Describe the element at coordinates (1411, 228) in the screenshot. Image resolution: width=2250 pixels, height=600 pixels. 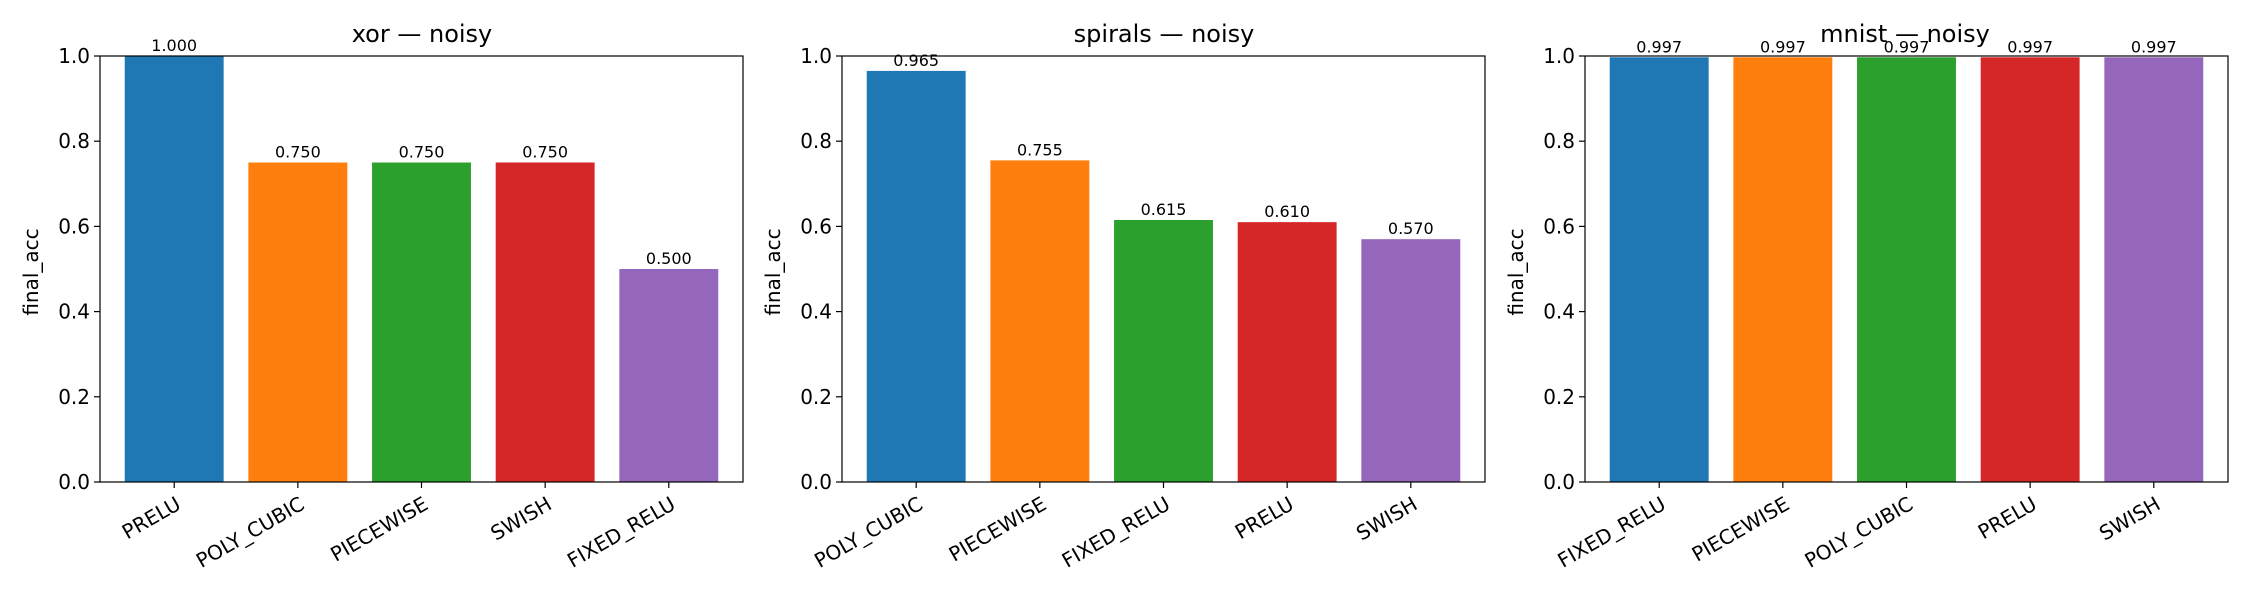
I see `bar-value-label: 0.570` at that location.